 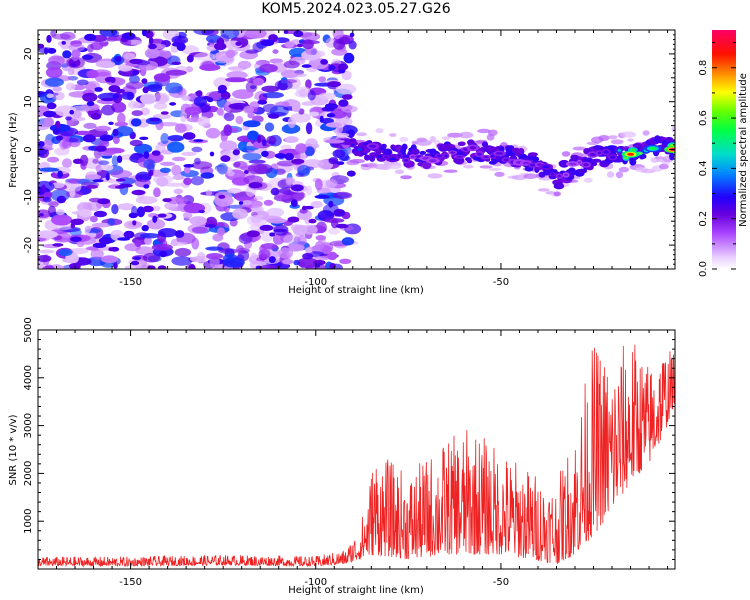 What do you see at coordinates (13, 449) in the screenshot?
I see `snr-y-axis-label: SNR (10 * v/v)` at bounding box center [13, 449].